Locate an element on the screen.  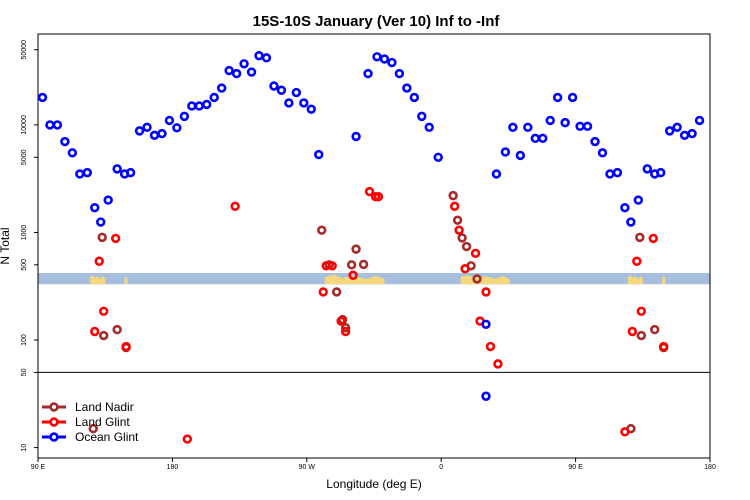
legend-label: Land Nadir is located at coordinates (104, 407).